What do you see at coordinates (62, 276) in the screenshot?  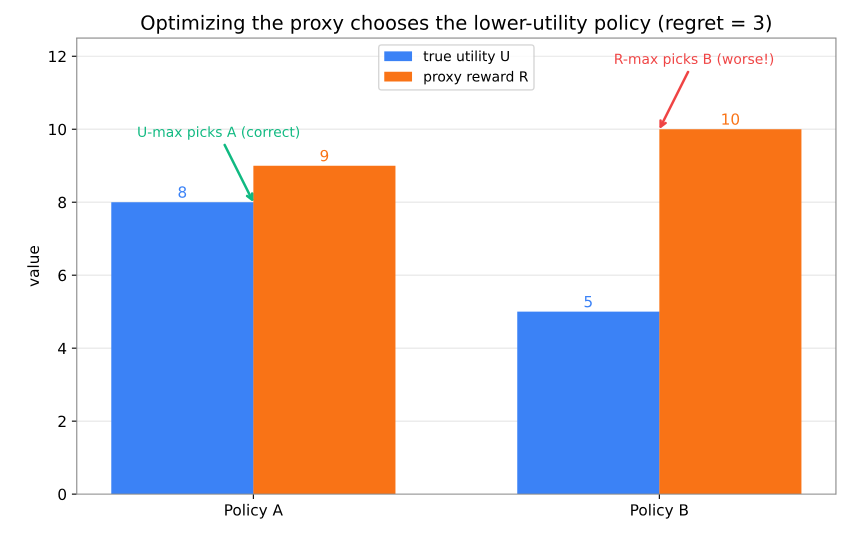 I see `y-tick-label: 6` at bounding box center [62, 276].